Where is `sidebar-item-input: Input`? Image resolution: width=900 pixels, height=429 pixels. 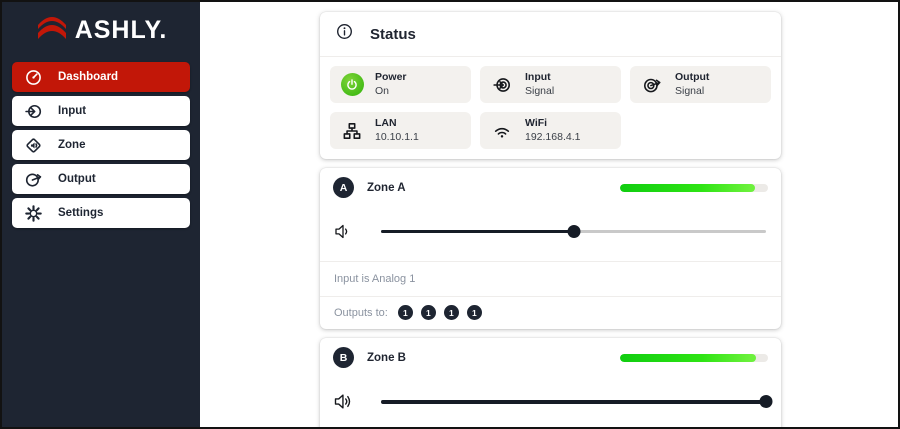 sidebar-item-input: Input is located at coordinates (101, 111).